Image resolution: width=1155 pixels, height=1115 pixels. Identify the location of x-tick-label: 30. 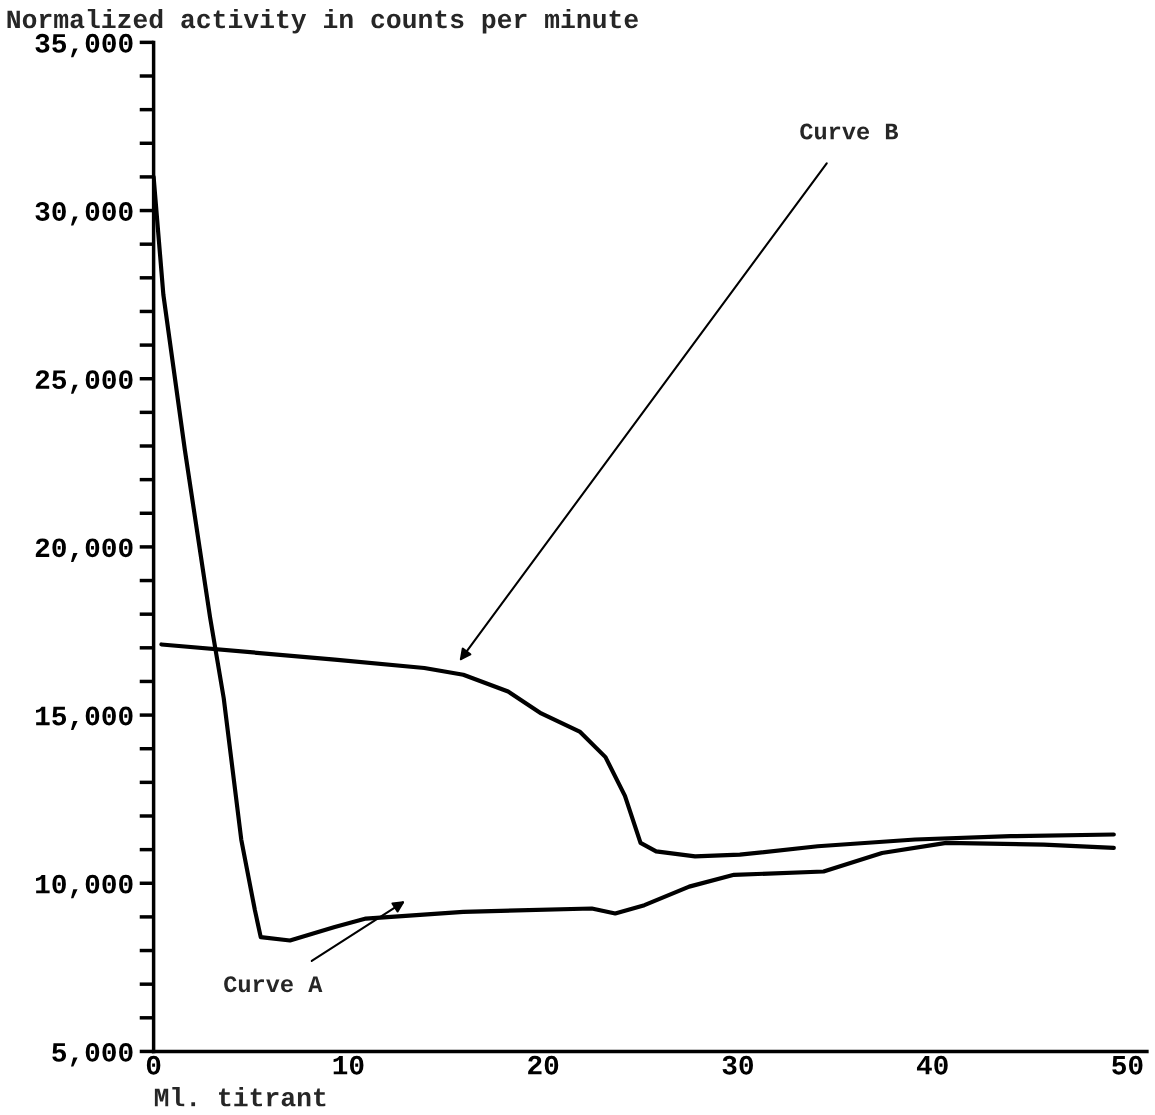
(737, 1065).